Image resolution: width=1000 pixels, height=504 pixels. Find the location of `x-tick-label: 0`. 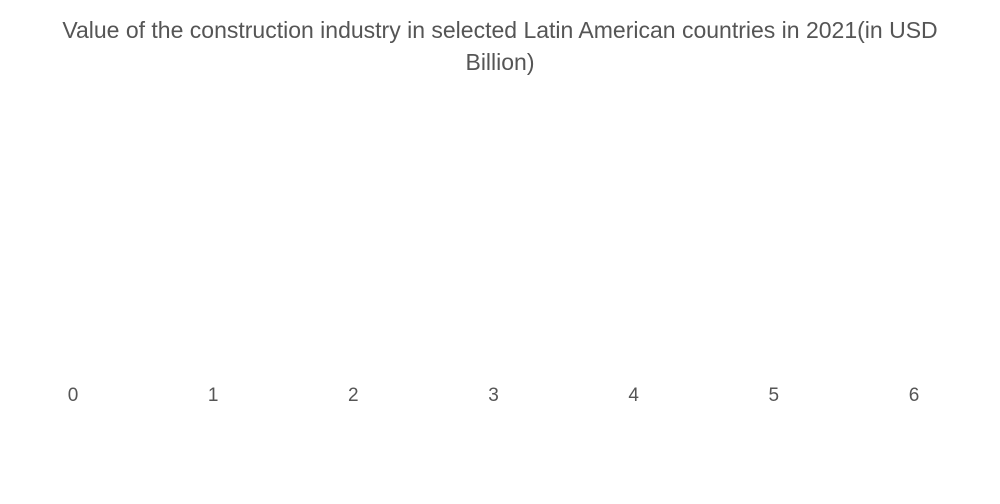

x-tick-label: 0 is located at coordinates (73, 395).